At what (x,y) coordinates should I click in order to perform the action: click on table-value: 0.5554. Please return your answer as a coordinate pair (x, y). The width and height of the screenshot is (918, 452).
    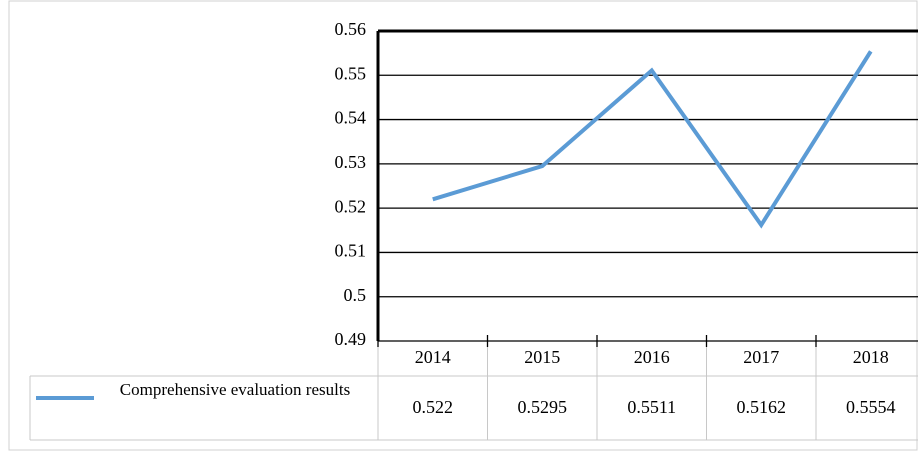
    Looking at the image, I should click on (871, 407).